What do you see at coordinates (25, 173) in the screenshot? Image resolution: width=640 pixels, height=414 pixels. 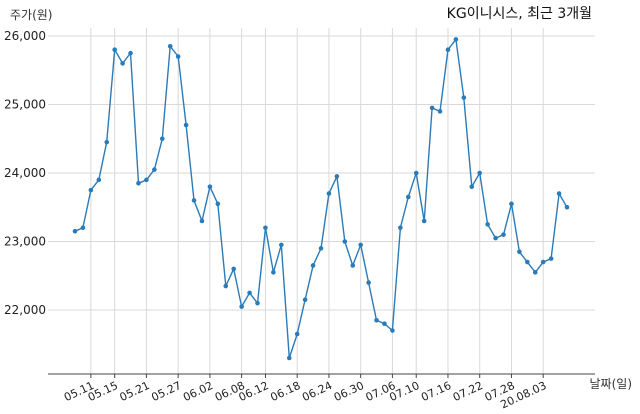 I see `y-tick-label: 24,000` at bounding box center [25, 173].